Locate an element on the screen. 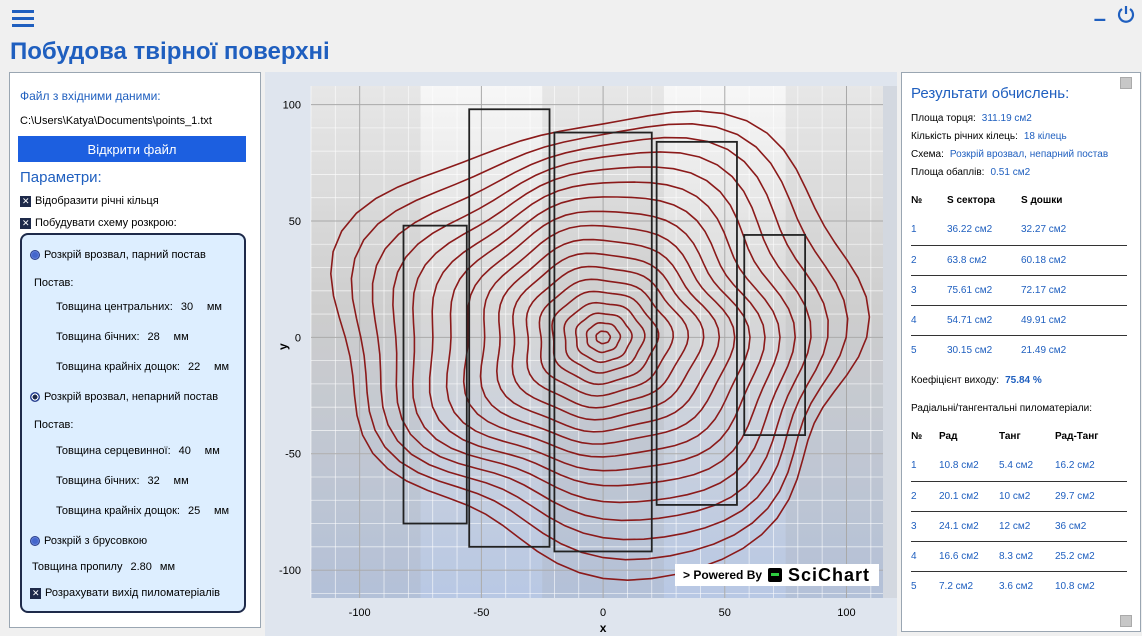  table-cell: 30.15 см2 is located at coordinates (970, 350).